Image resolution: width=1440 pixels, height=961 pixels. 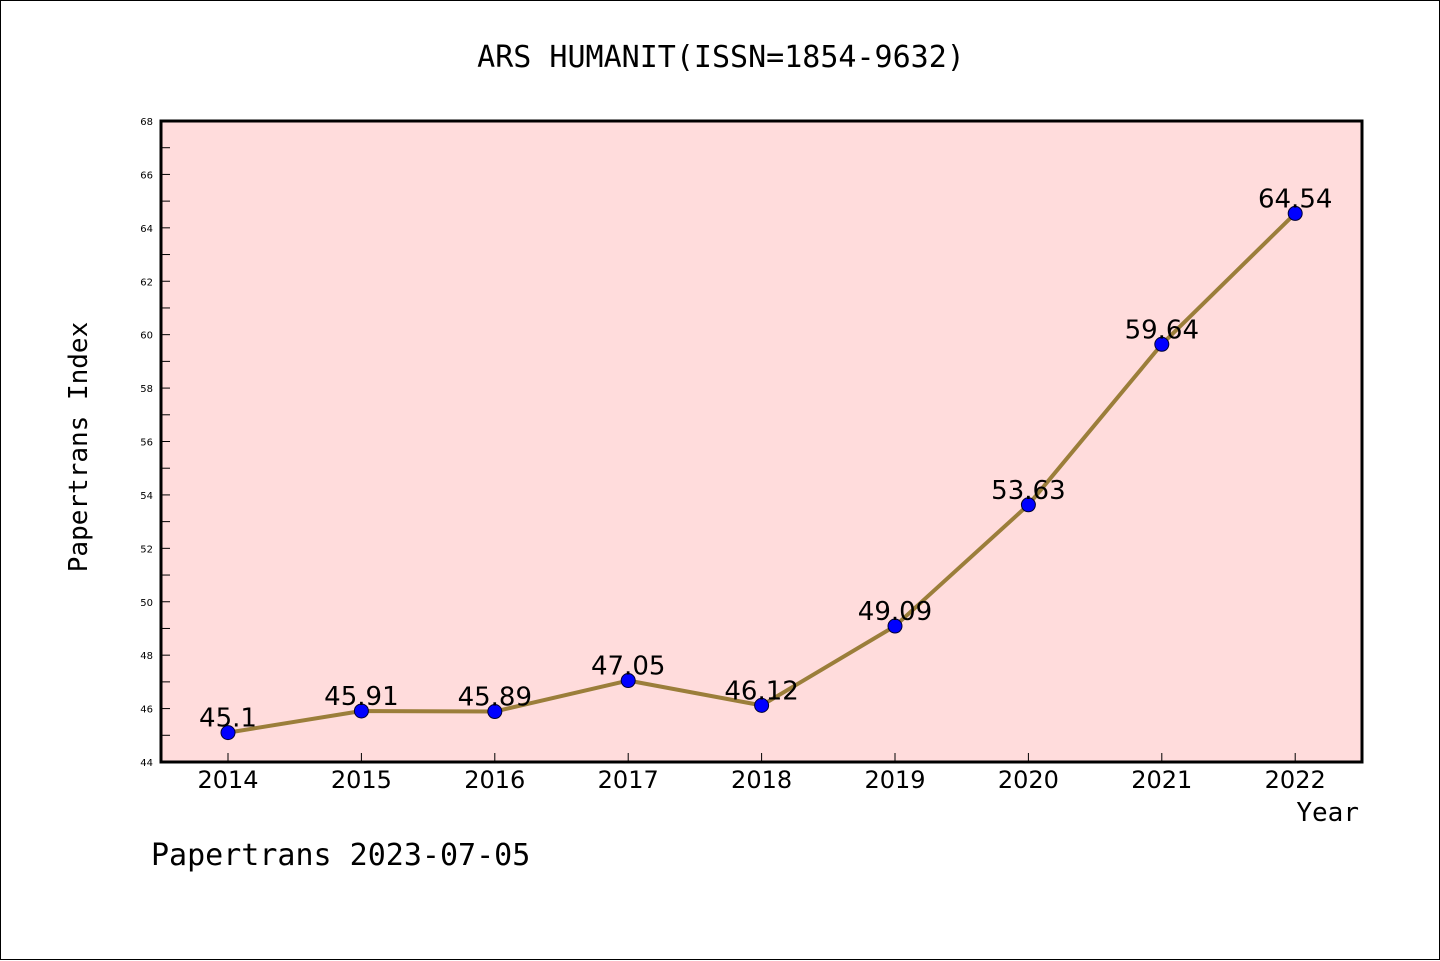 I want to click on data-label: 47.05, so click(x=628, y=667).